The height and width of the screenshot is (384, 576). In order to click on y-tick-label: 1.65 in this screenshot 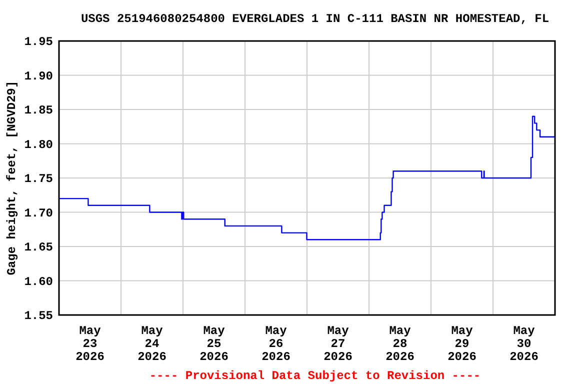, I will do `click(38, 247)`.